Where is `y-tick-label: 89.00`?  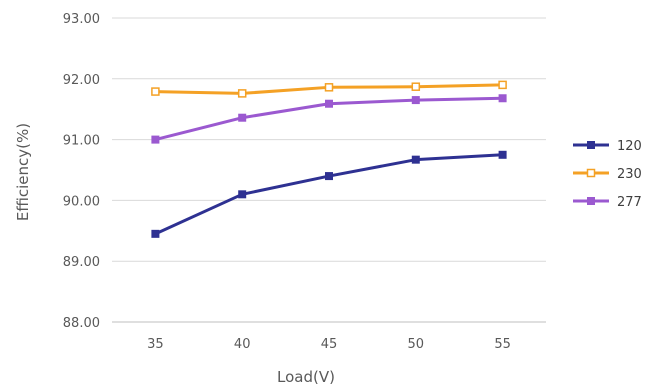
y-tick-label: 89.00 is located at coordinates (81, 262).